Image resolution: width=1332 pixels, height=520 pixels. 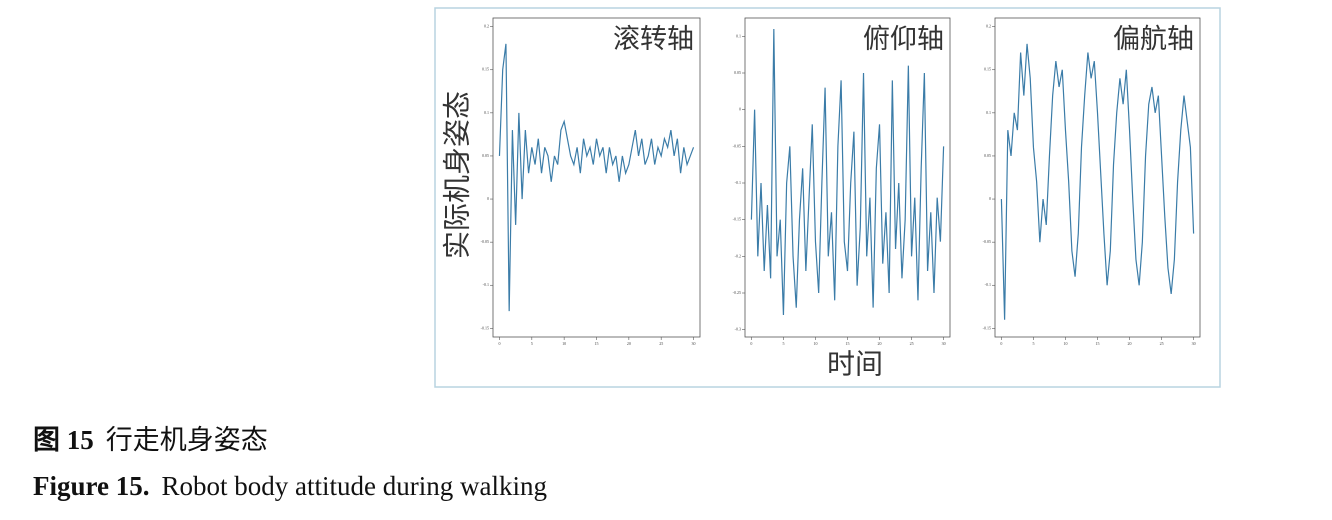 I want to click on plot-frame, so click(x=596, y=177).